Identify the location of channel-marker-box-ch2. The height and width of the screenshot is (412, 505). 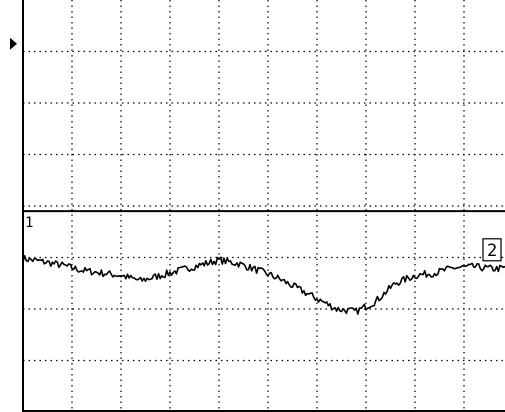
(492, 250).